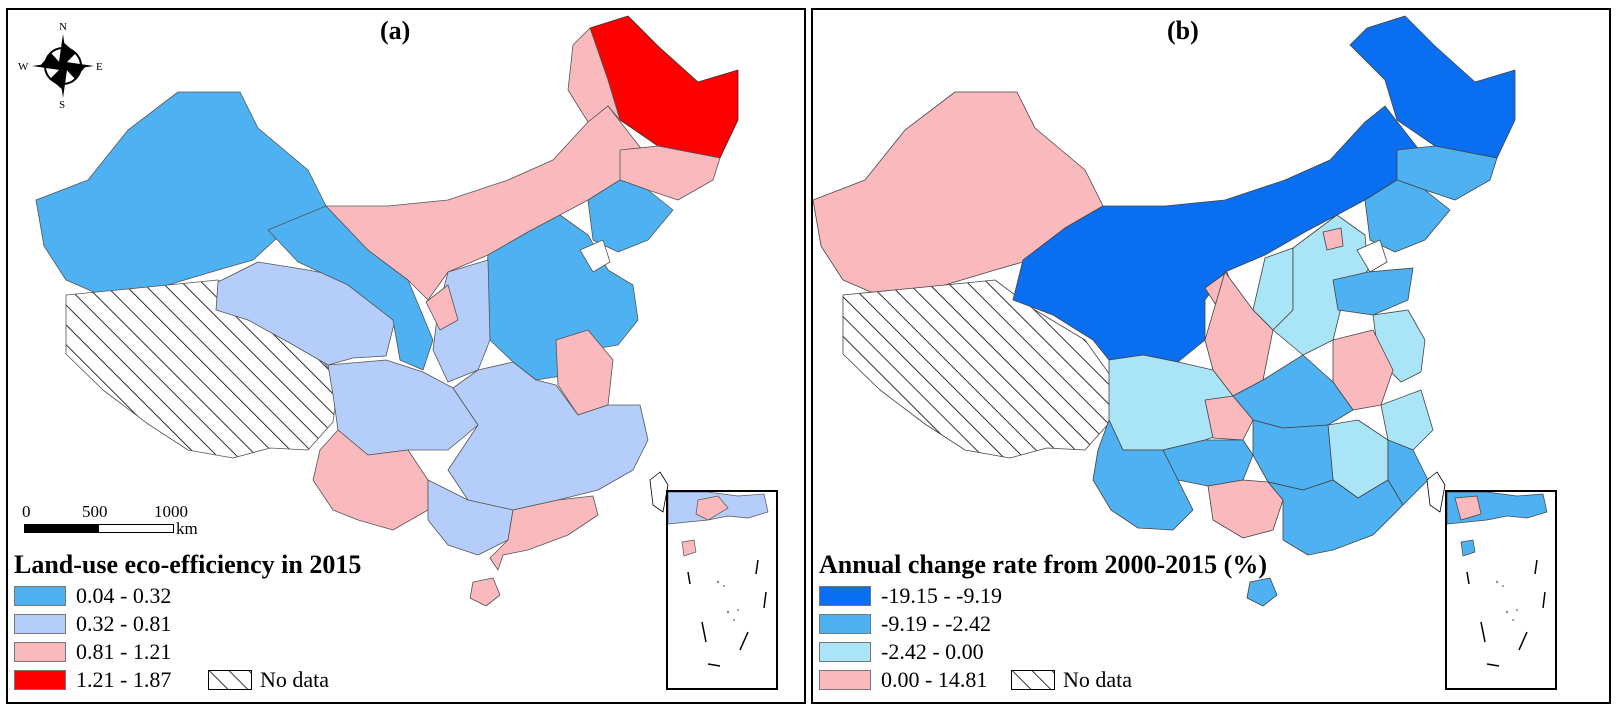  What do you see at coordinates (26, 511) in the screenshot?
I see `scale-tick-0: 0` at bounding box center [26, 511].